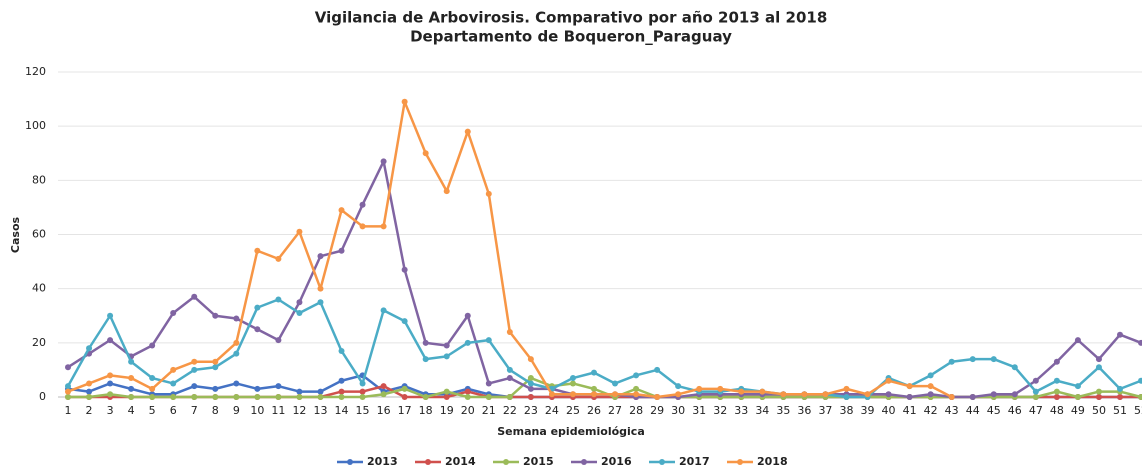 The height and width of the screenshot is (471, 1142). Describe the element at coordinates (489, 410) in the screenshot. I see `x-tick-label: 21` at that location.